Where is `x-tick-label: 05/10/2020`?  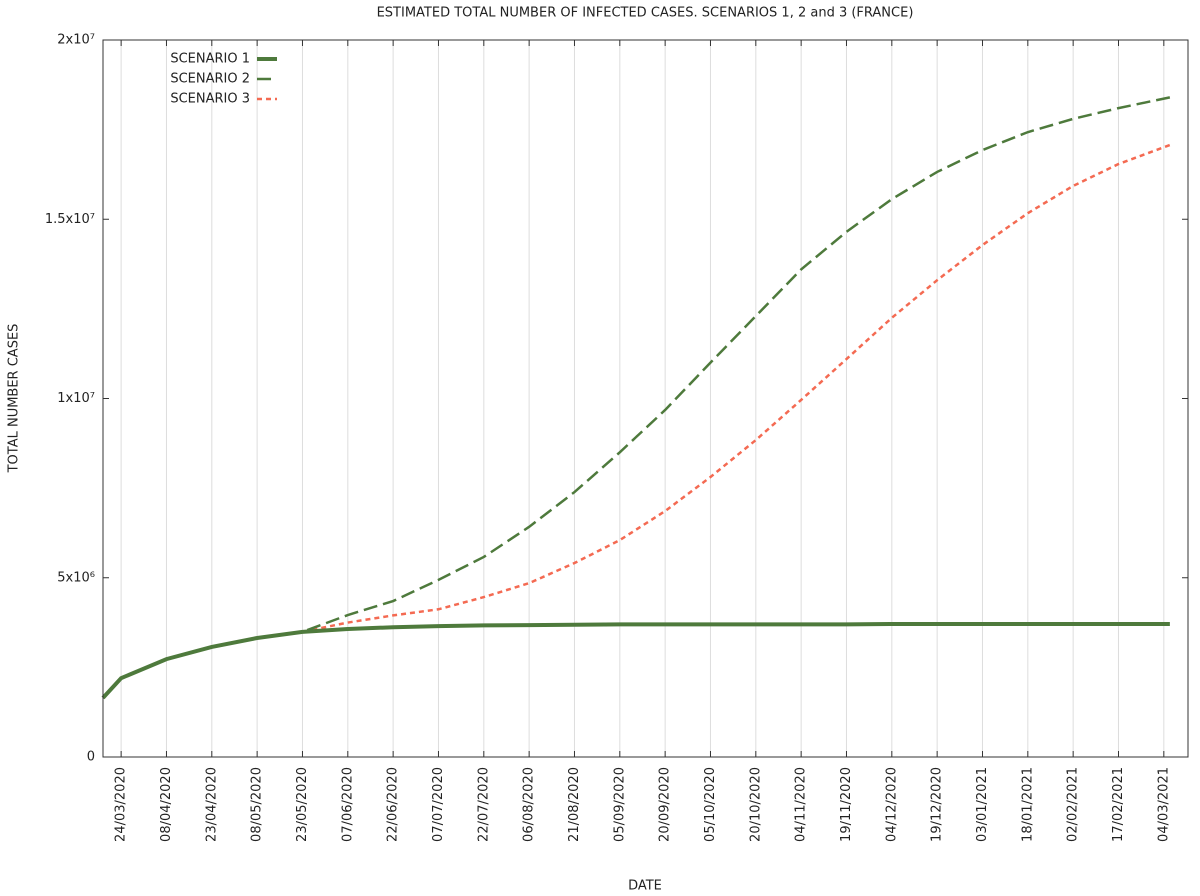
x-tick-label: 05/10/2020 is located at coordinates (710, 804).